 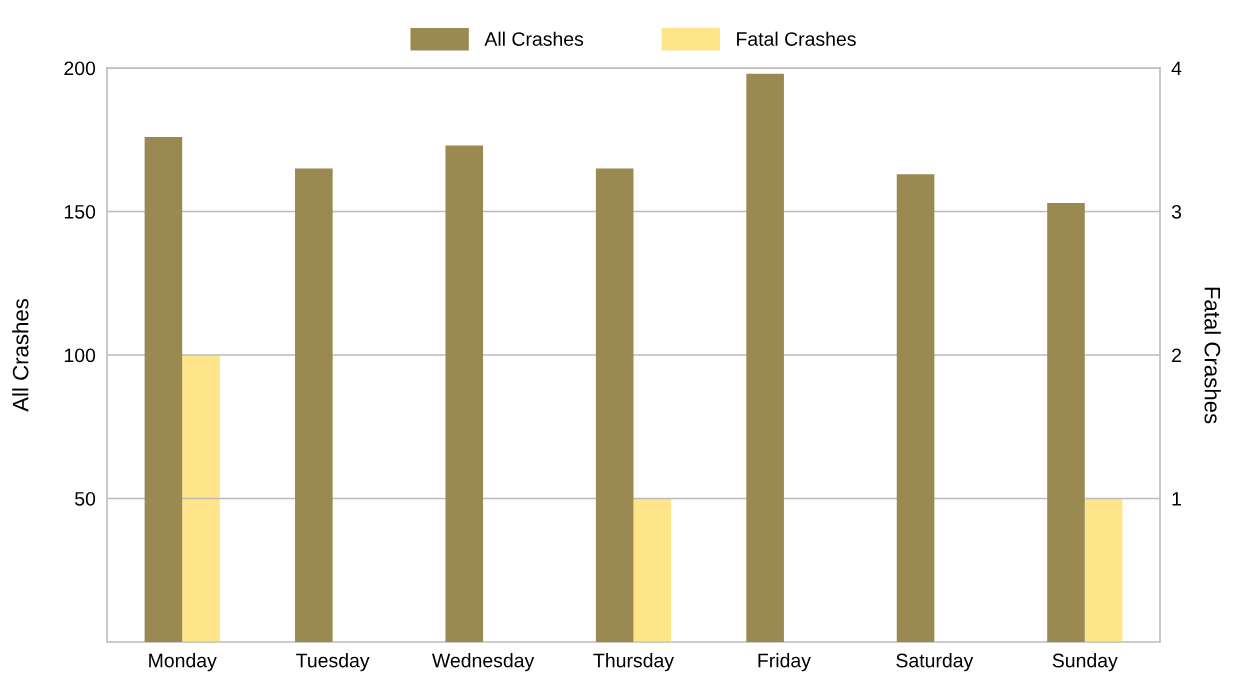 I want to click on x-tick-label: Wednesday, so click(x=483, y=662).